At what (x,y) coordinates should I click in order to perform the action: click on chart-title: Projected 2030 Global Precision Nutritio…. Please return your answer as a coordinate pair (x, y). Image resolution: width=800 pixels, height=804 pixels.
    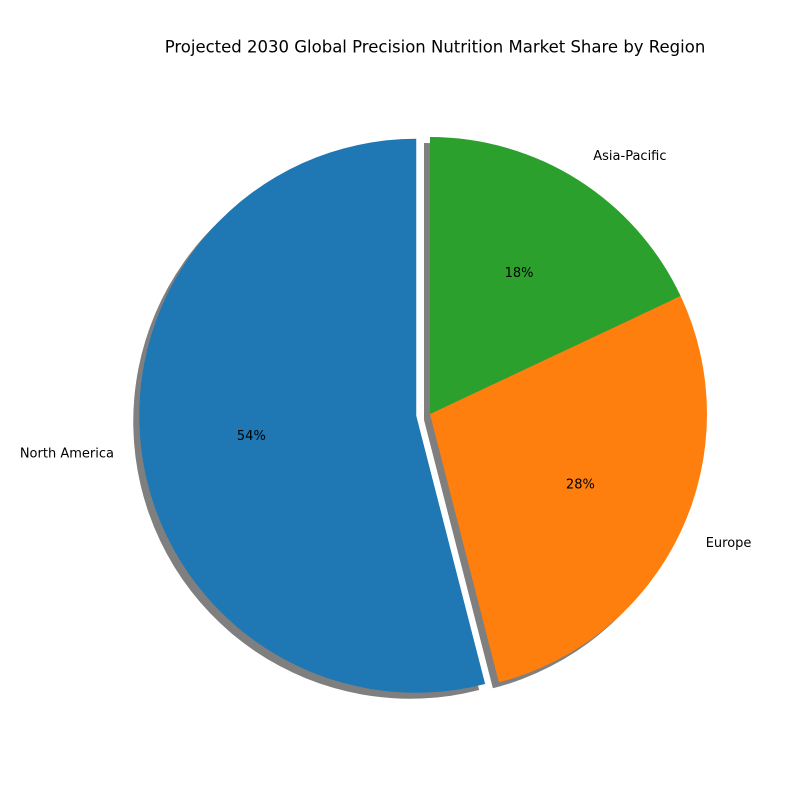
    Looking at the image, I should click on (435, 47).